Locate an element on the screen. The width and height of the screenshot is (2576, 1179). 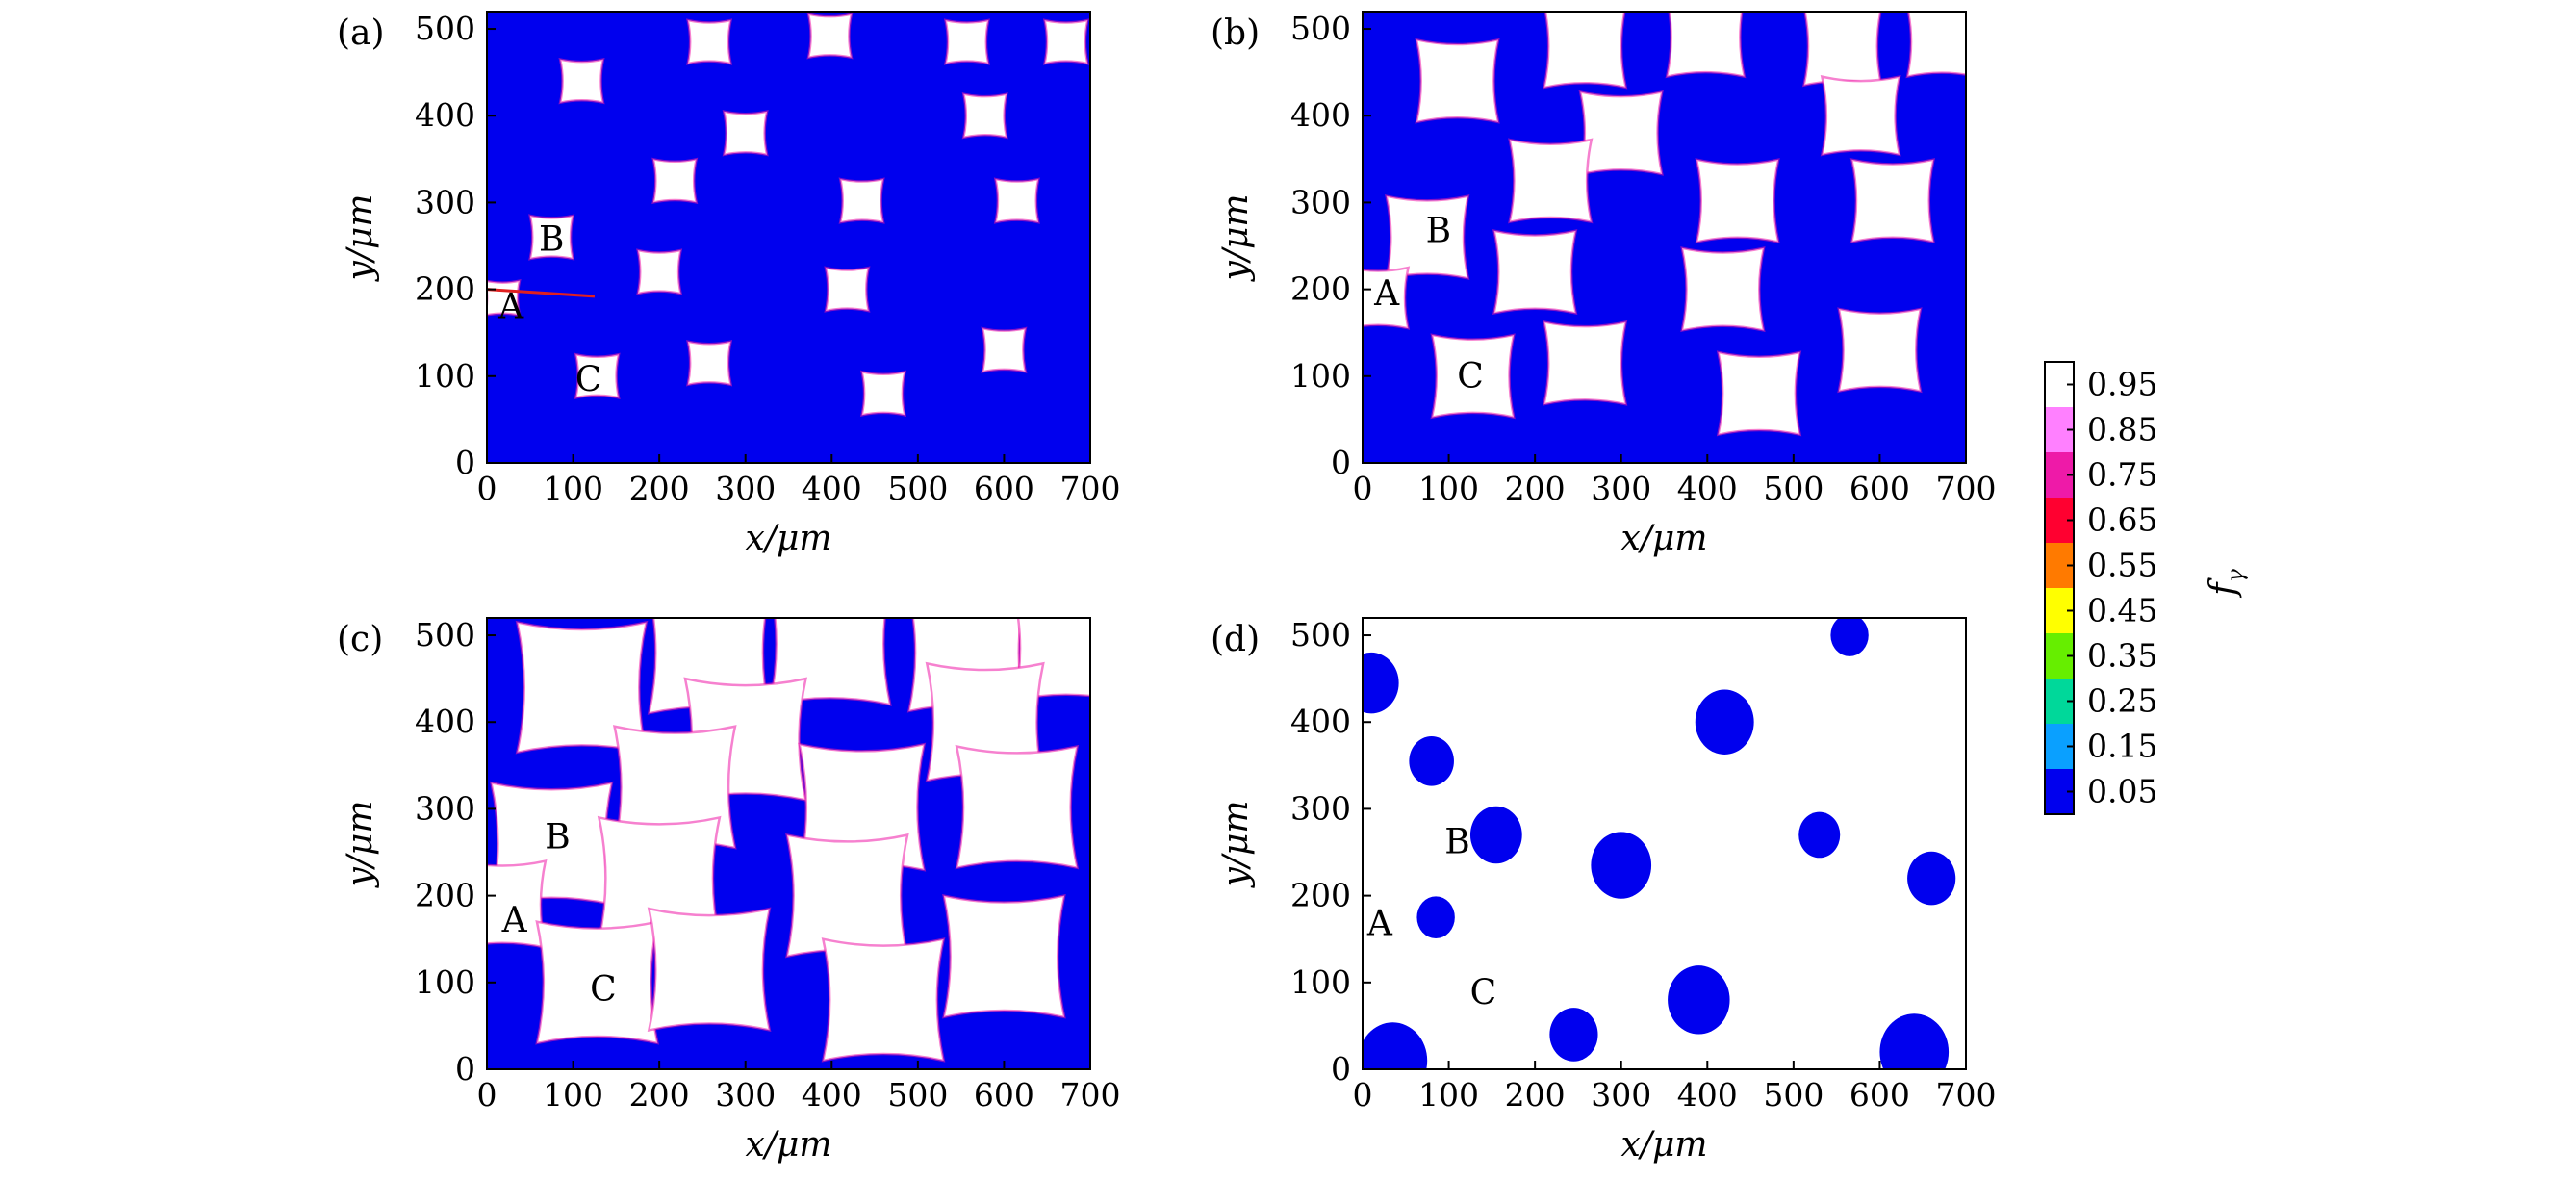
panel-label: (d) is located at coordinates (1235, 639).